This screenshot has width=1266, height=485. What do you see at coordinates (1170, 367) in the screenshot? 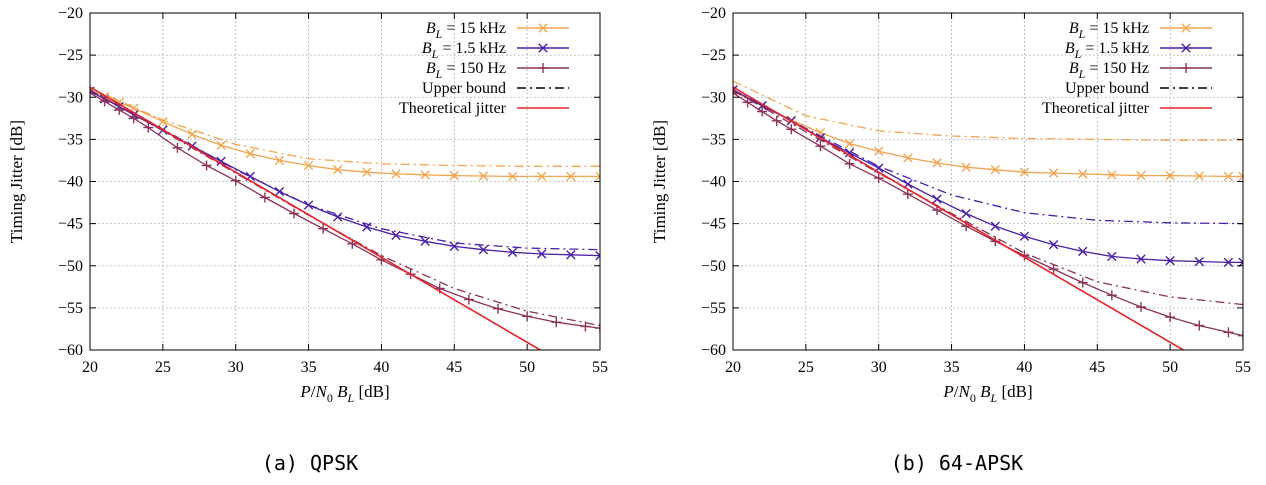
I see `x-tick-label: 50` at bounding box center [1170, 367].